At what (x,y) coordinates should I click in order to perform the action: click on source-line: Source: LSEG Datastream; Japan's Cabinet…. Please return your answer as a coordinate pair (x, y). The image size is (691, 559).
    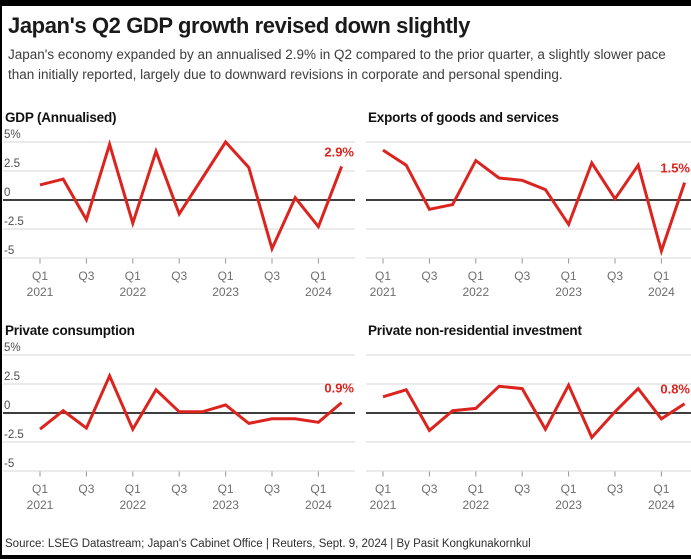
    Looking at the image, I should click on (268, 544).